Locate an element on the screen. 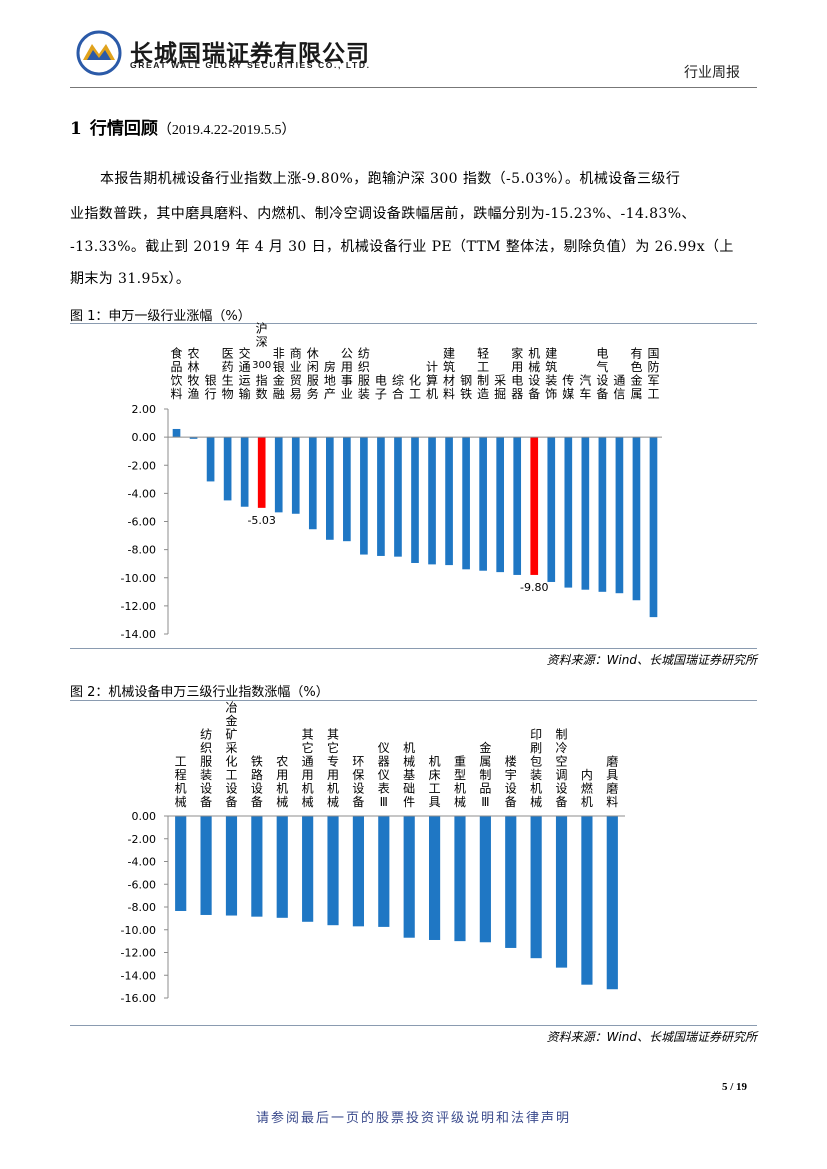 The width and height of the screenshot is (827, 1169). category-label: 仪器仪表 Ⅲ is located at coordinates (384, 775).